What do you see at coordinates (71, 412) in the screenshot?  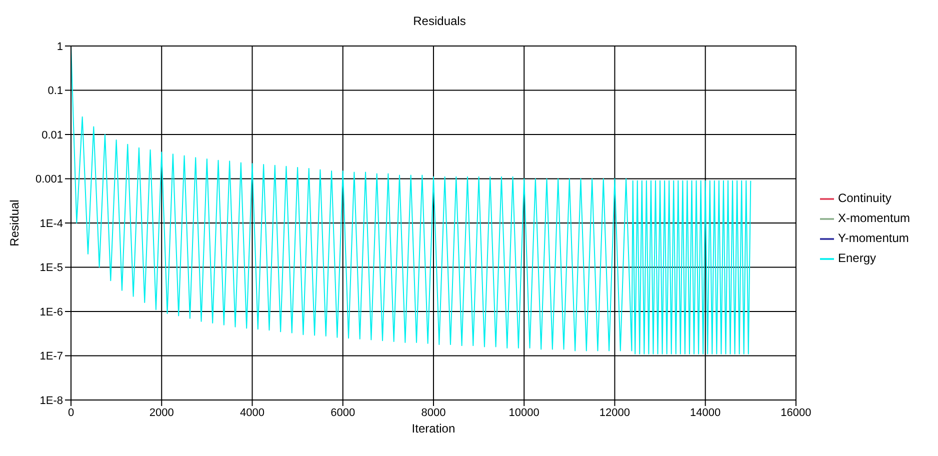 I see `x-tick-label: 0` at bounding box center [71, 412].